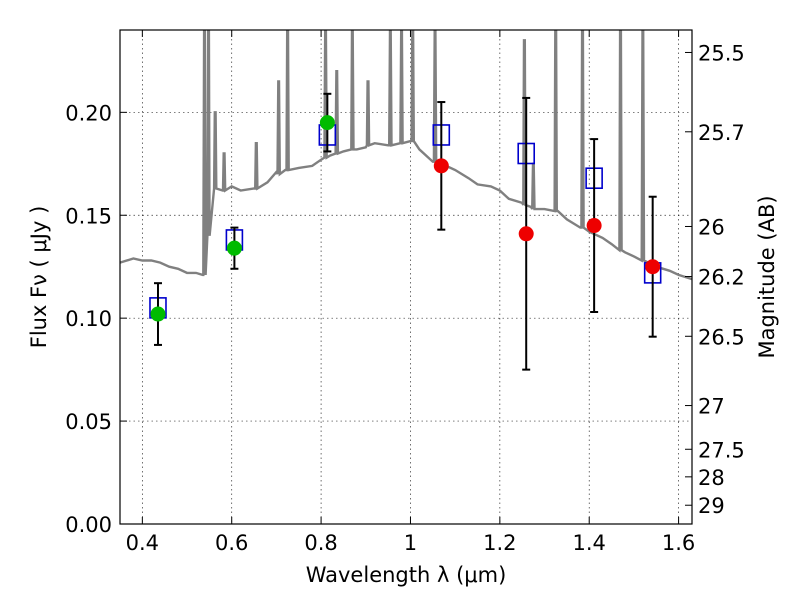  I want to click on y-tick-label: 0.15, so click(88, 216).